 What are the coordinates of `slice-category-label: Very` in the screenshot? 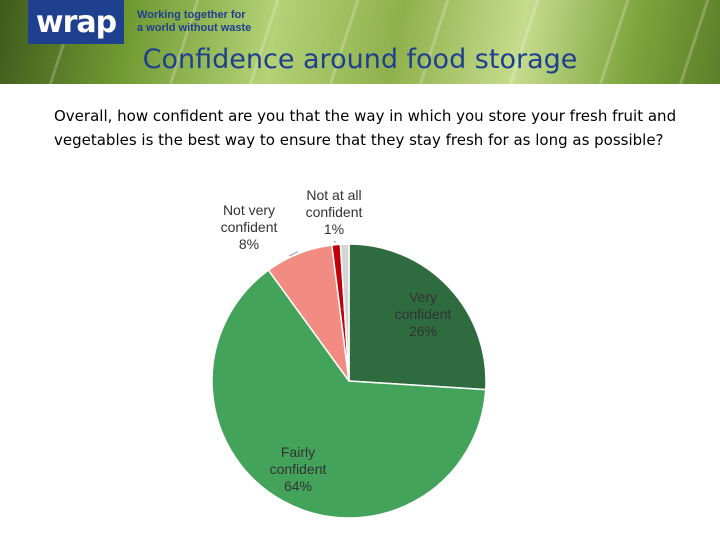 It's located at (423, 297).